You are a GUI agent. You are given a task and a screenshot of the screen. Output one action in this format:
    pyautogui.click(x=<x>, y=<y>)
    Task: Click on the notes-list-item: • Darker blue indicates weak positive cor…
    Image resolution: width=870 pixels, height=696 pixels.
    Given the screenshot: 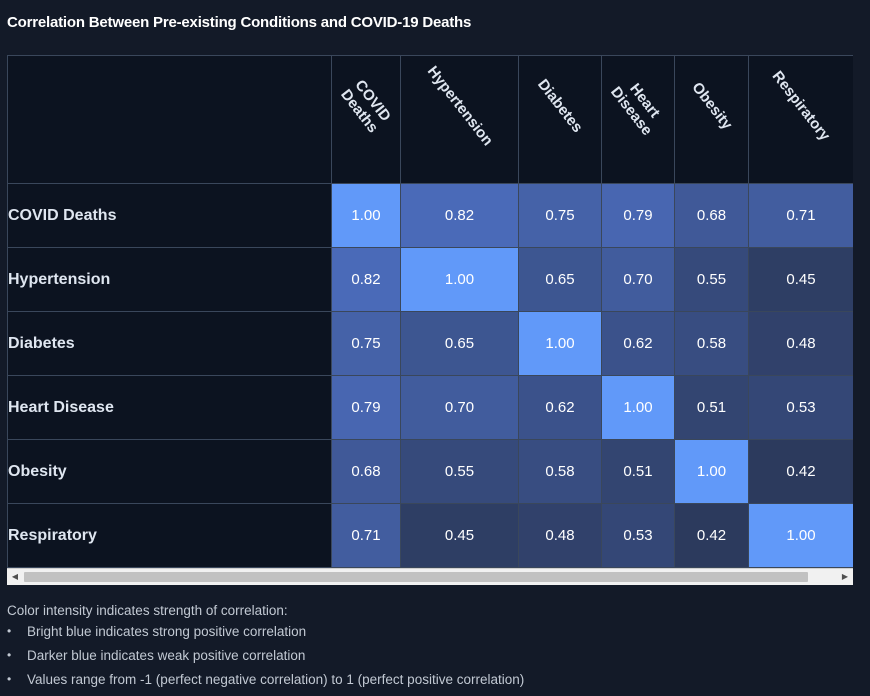 What is the action you would take?
    pyautogui.click(x=265, y=659)
    